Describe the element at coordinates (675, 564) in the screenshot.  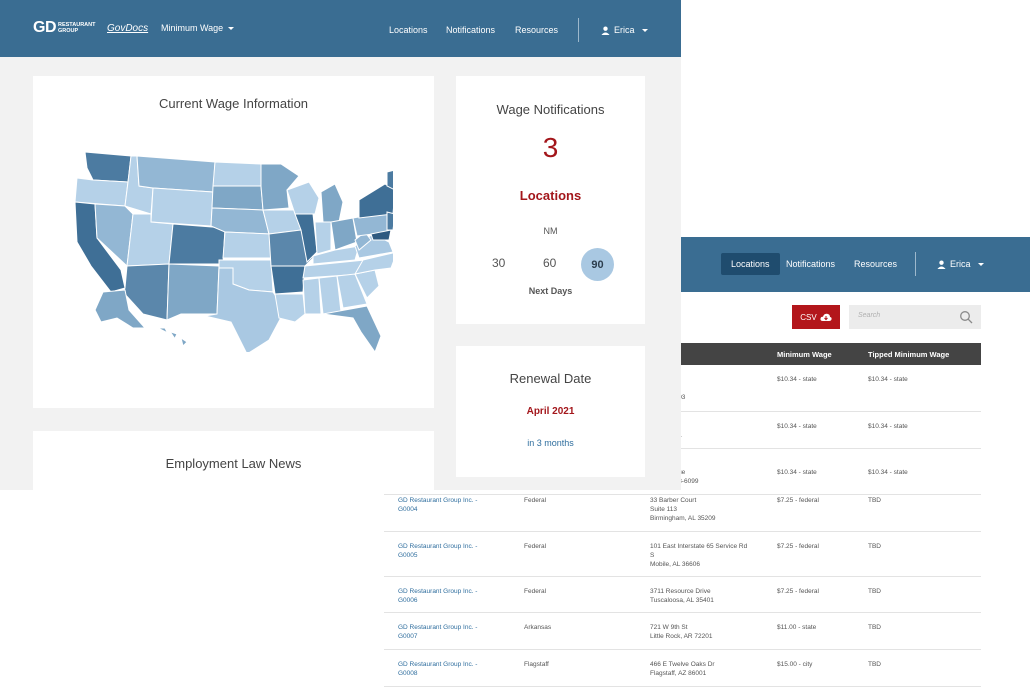
I see `cell-addr3: Mobile, AL 36606` at that location.